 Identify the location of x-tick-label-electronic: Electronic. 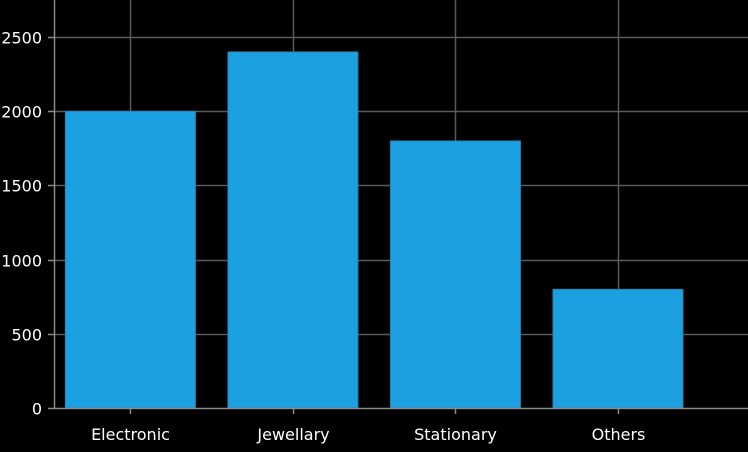
(130, 434).